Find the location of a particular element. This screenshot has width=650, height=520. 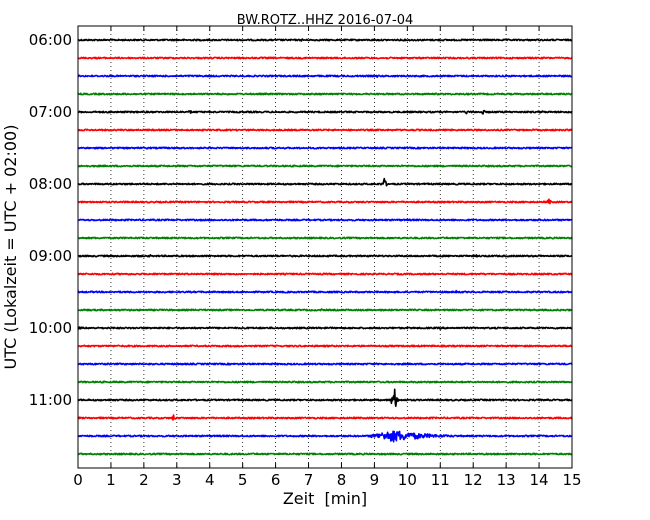

x-tick-label: 4 is located at coordinates (210, 480).